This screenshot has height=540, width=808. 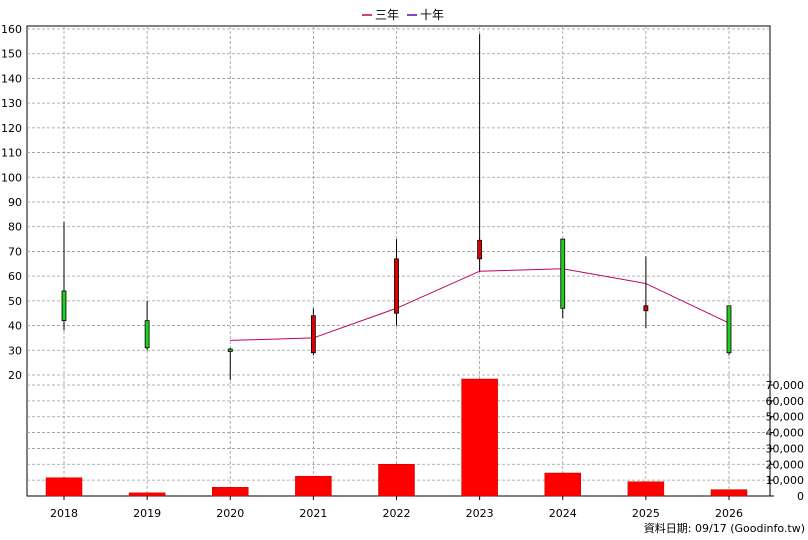 What do you see at coordinates (15, 301) in the screenshot?
I see `price-tick-label: 50` at bounding box center [15, 301].